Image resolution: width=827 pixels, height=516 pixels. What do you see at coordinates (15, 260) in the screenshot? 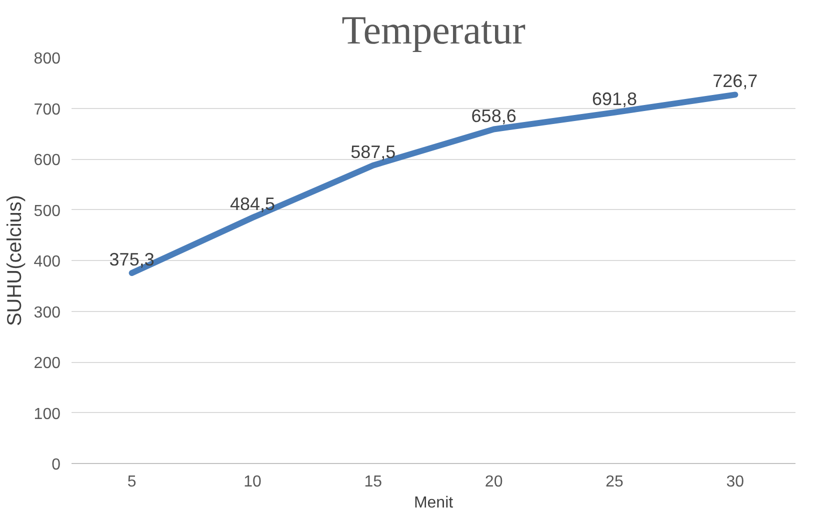
I see `y-axis-title: SUHU(celcius)` at bounding box center [15, 260].